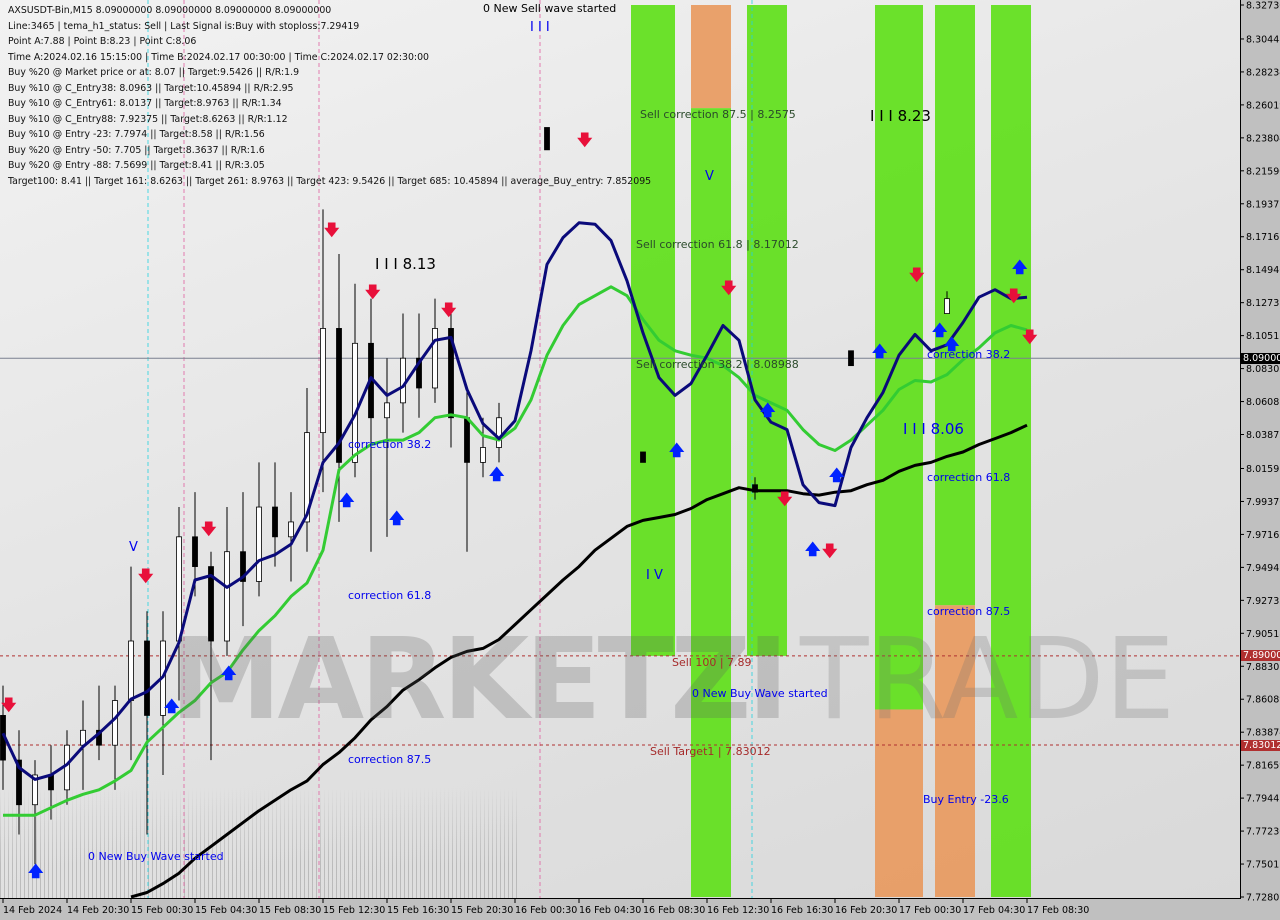  Describe the element at coordinates (1263, 171) in the screenshot. I see `y-tick-label: 8.21590` at that location.